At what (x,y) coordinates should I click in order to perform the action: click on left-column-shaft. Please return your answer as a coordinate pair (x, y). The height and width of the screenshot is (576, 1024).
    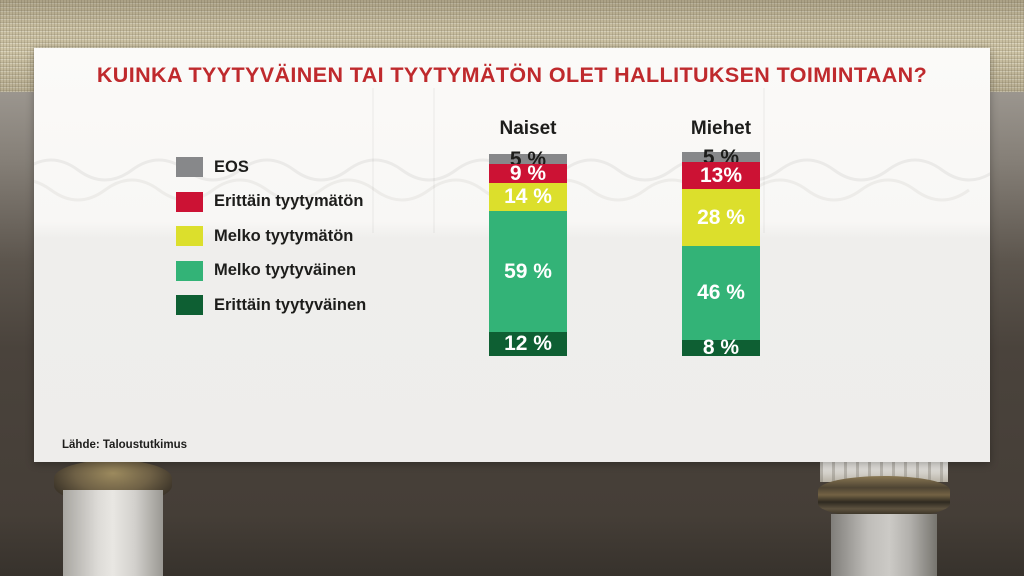
    Looking at the image, I should click on (113, 533).